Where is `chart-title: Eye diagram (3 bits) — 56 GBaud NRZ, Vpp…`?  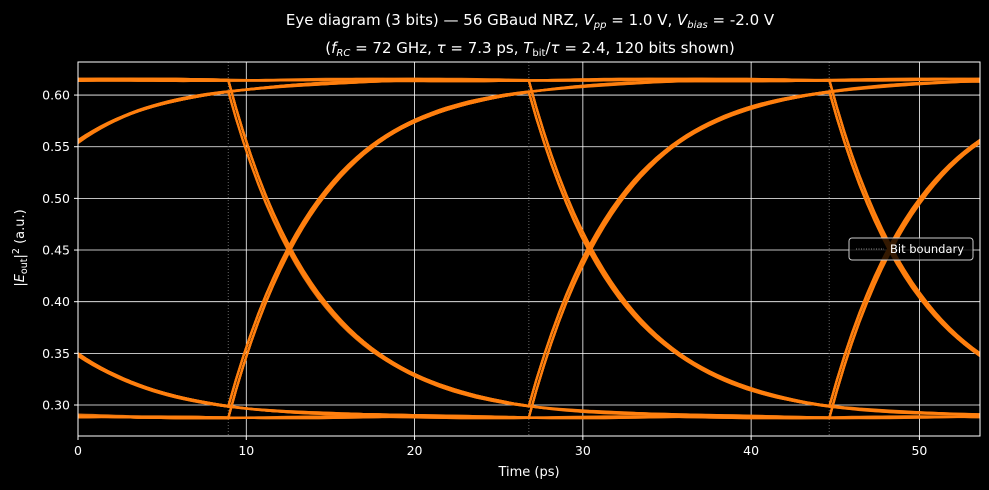 chart-title: Eye diagram (3 bits) — 56 GBaud NRZ, Vpp… is located at coordinates (530, 21).